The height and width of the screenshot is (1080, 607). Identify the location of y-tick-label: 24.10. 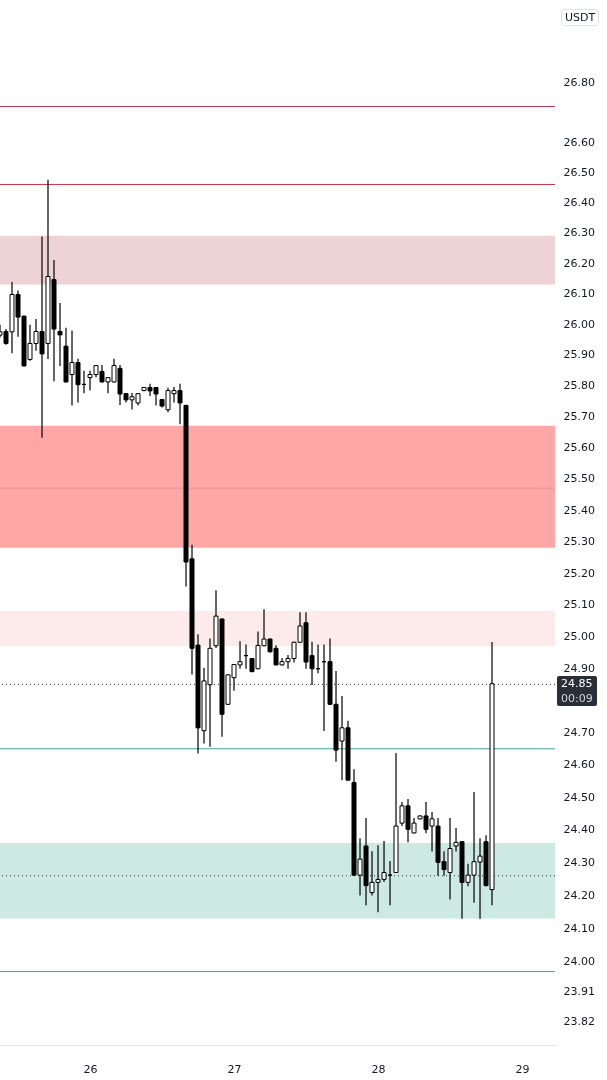
(579, 928).